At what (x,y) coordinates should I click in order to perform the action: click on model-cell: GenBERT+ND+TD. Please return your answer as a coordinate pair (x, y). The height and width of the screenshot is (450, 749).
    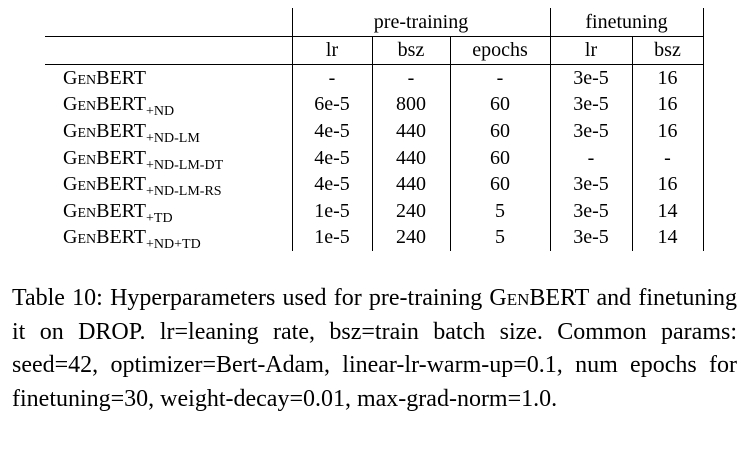
    Looking at the image, I should click on (168, 238).